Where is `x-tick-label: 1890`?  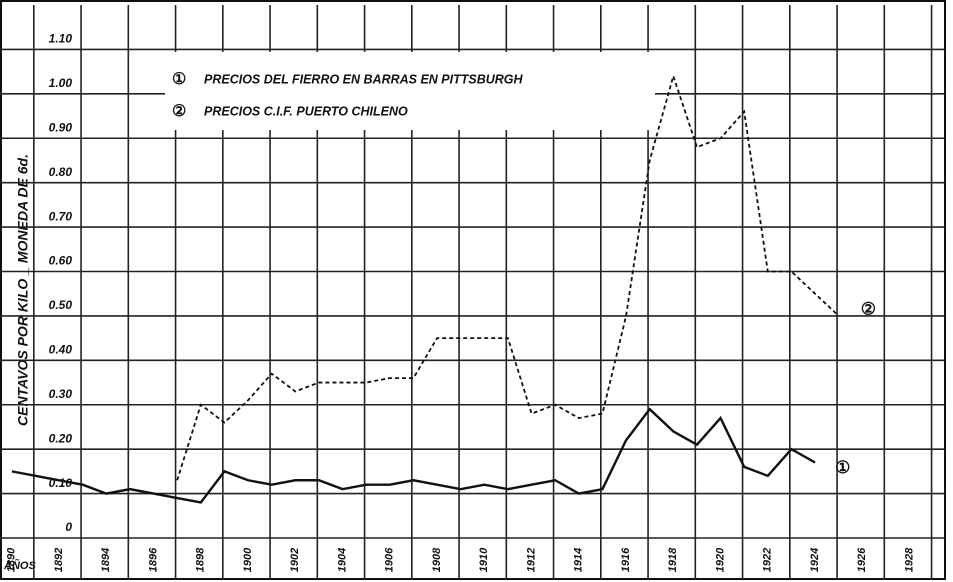
x-tick-label: 1890 is located at coordinates (12, 559).